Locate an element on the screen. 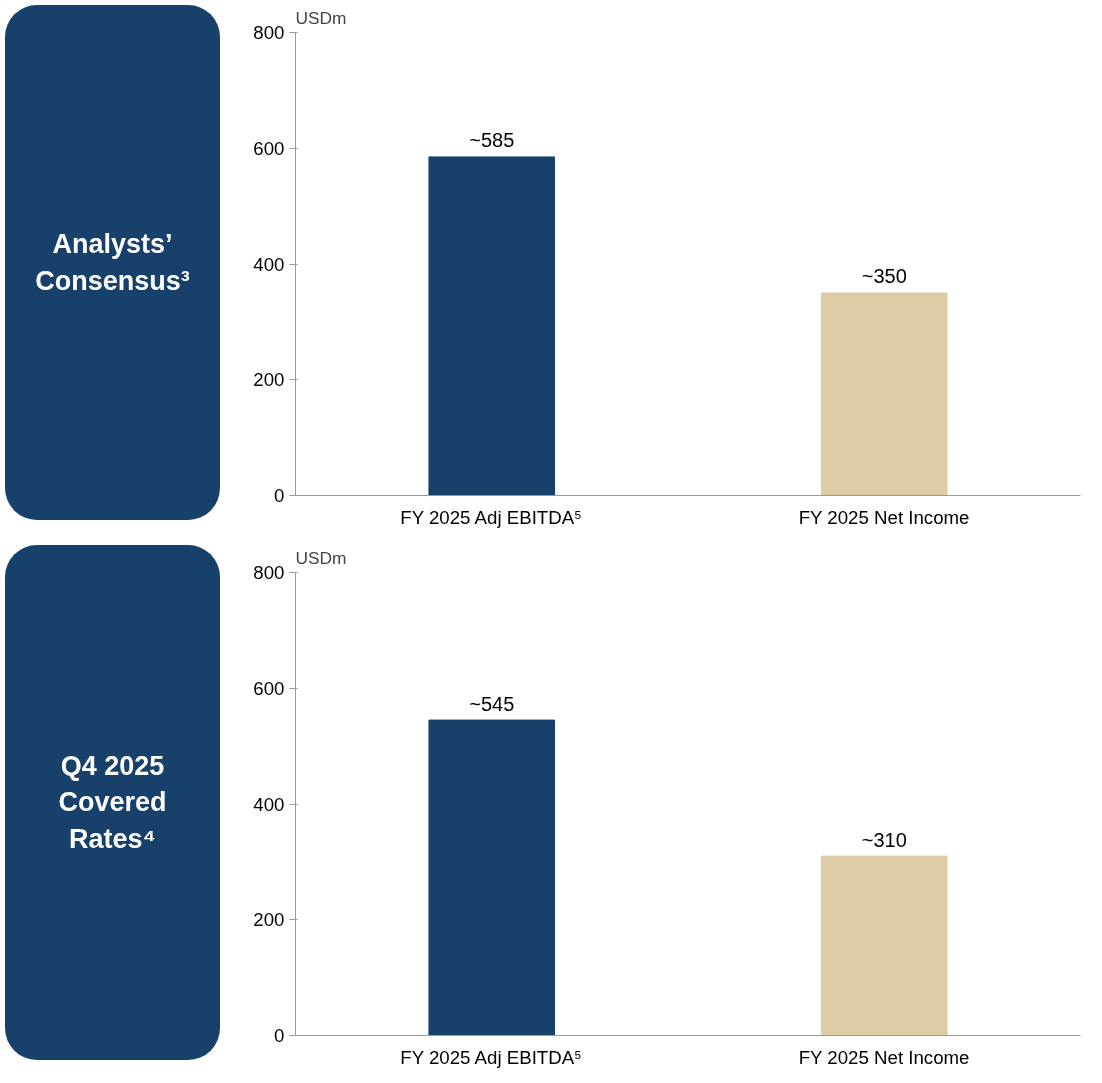 This screenshot has height=1083, width=1102. data-label: ~545 is located at coordinates (492, 703).